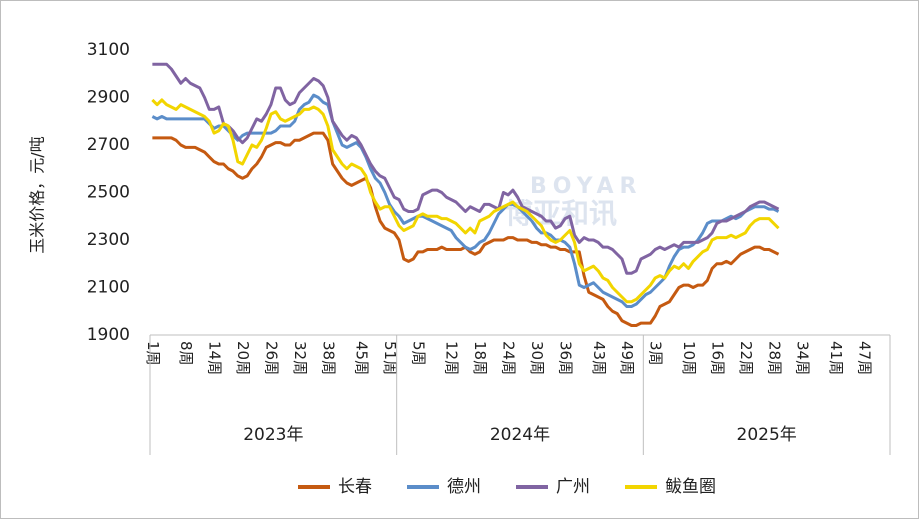  I want to click on y-axis-title: 玉米价格，元/吨, so click(37, 194).